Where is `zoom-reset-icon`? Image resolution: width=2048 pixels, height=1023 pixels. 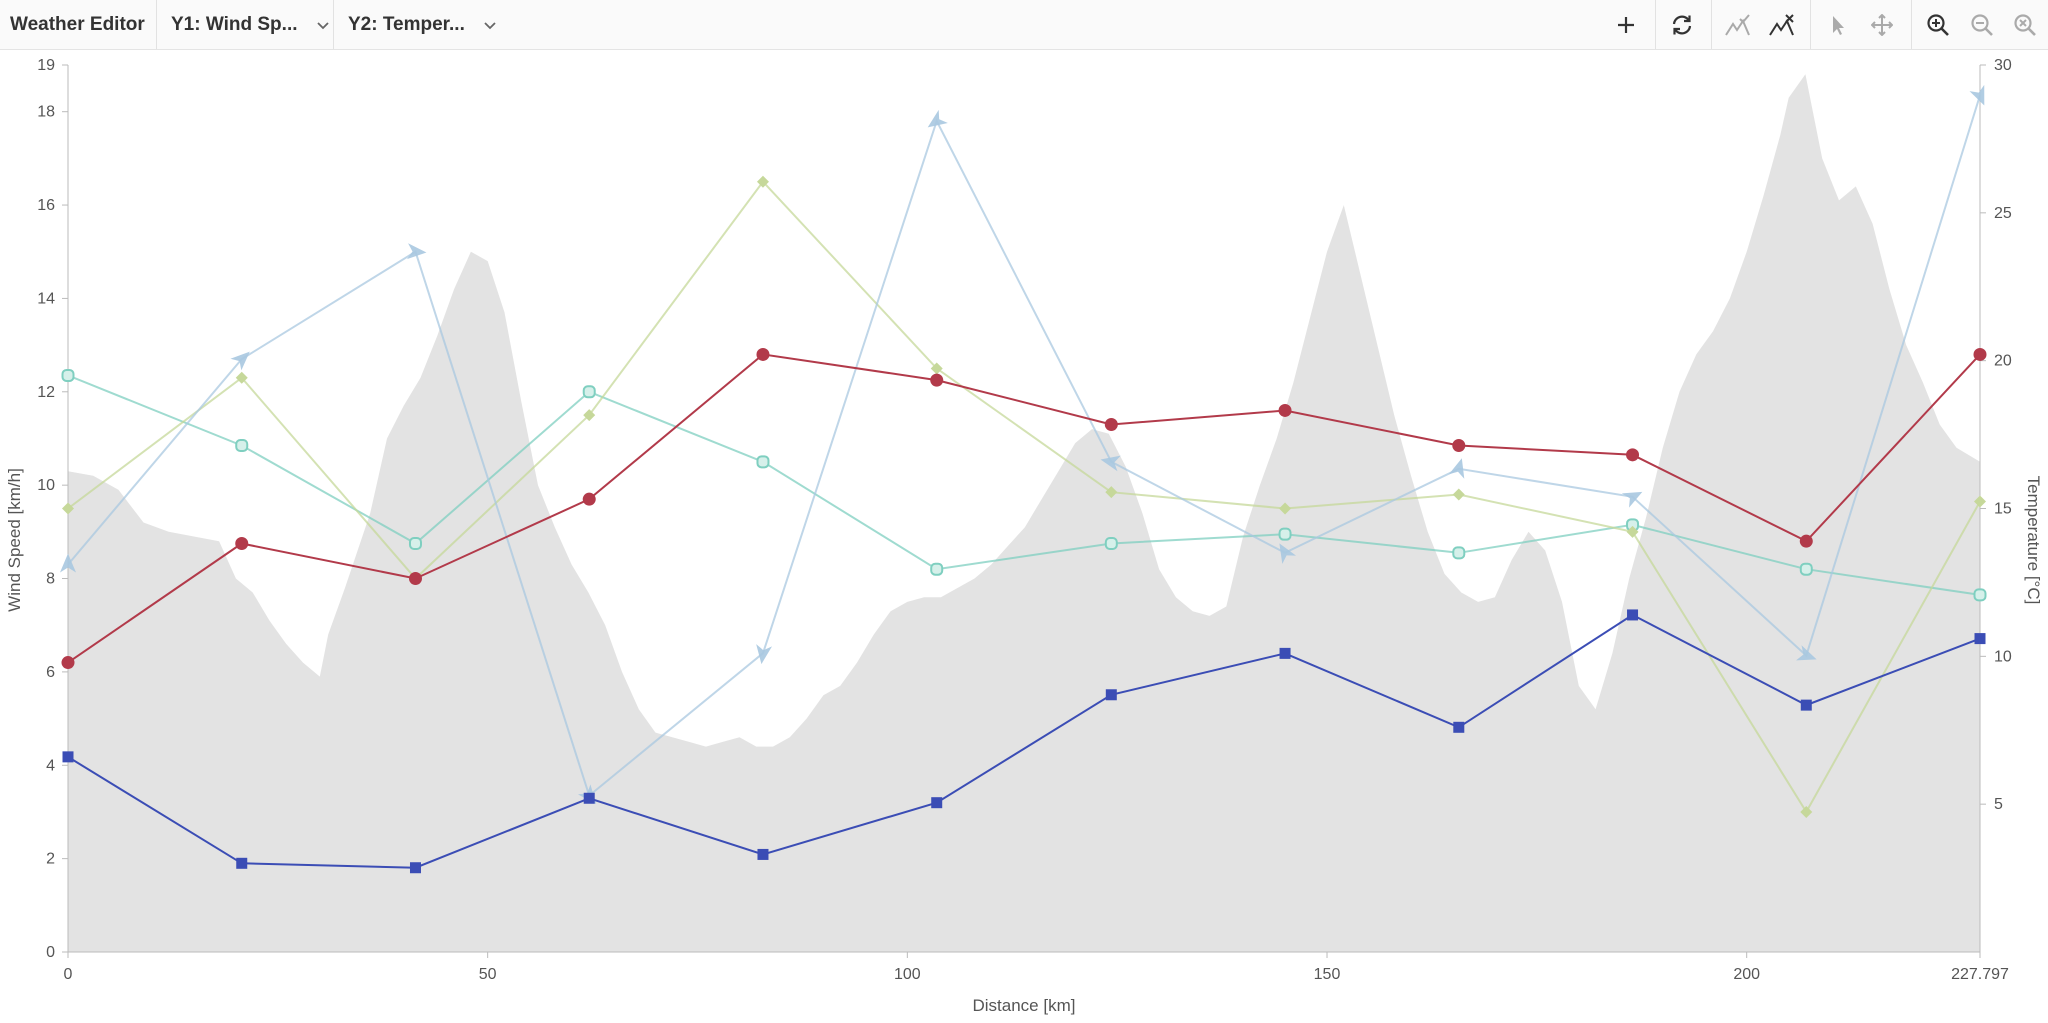 zoom-reset-icon is located at coordinates (2025, 25).